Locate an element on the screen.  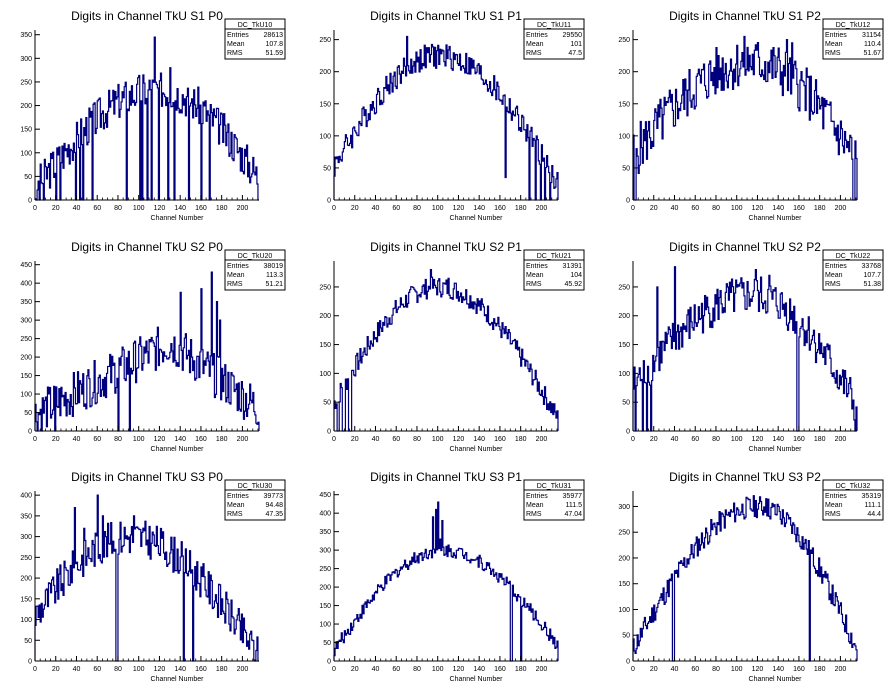
y-tick-label: 300 is located at coordinates (26, 59).